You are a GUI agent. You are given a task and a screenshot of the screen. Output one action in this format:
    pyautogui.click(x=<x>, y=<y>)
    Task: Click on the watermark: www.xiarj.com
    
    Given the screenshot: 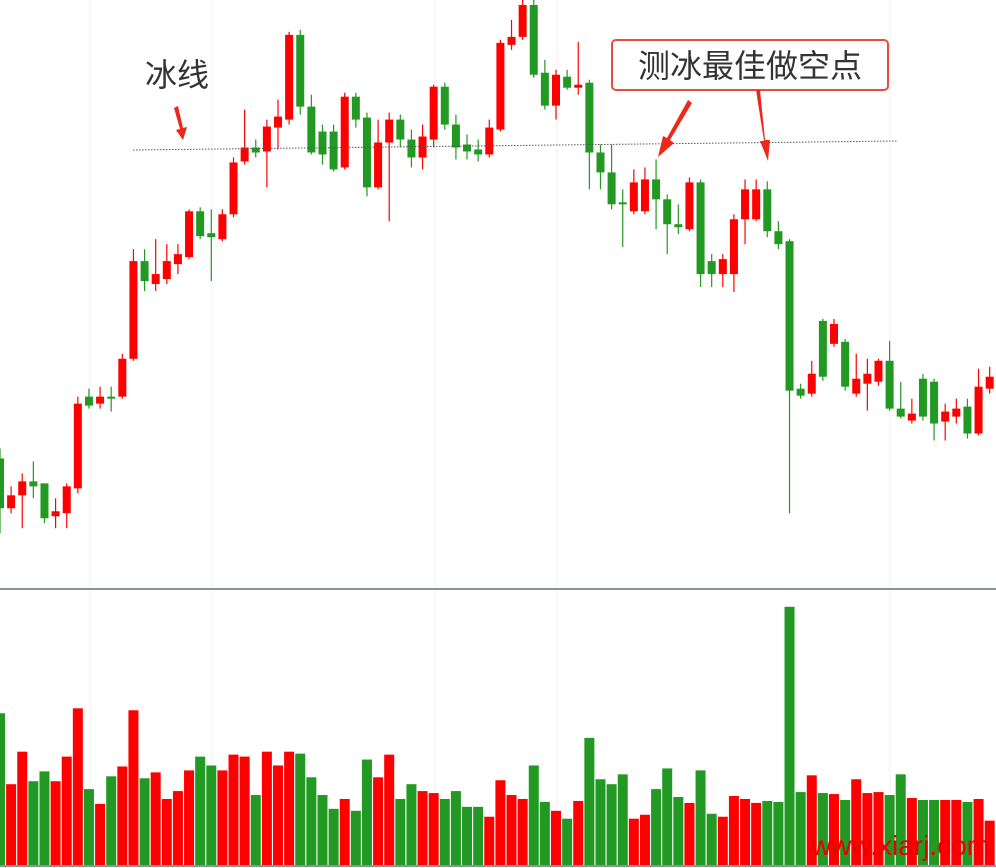 What is the action you would take?
    pyautogui.click(x=900, y=845)
    